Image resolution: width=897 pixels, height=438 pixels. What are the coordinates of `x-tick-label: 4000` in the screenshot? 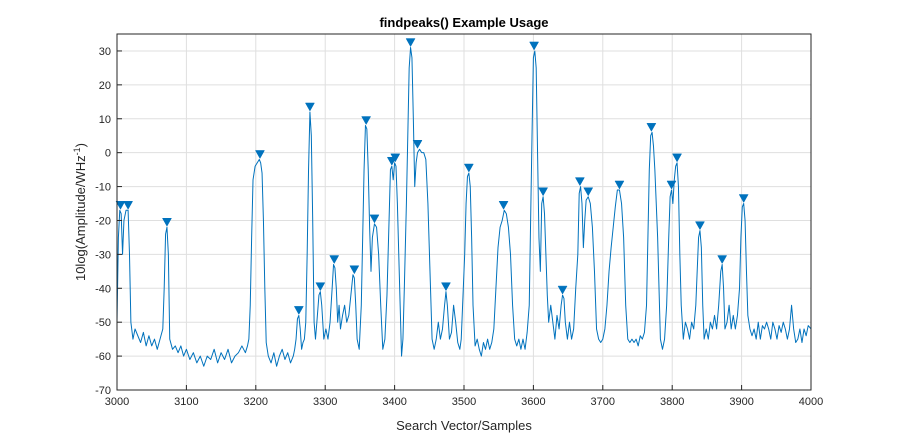 It's located at (811, 402).